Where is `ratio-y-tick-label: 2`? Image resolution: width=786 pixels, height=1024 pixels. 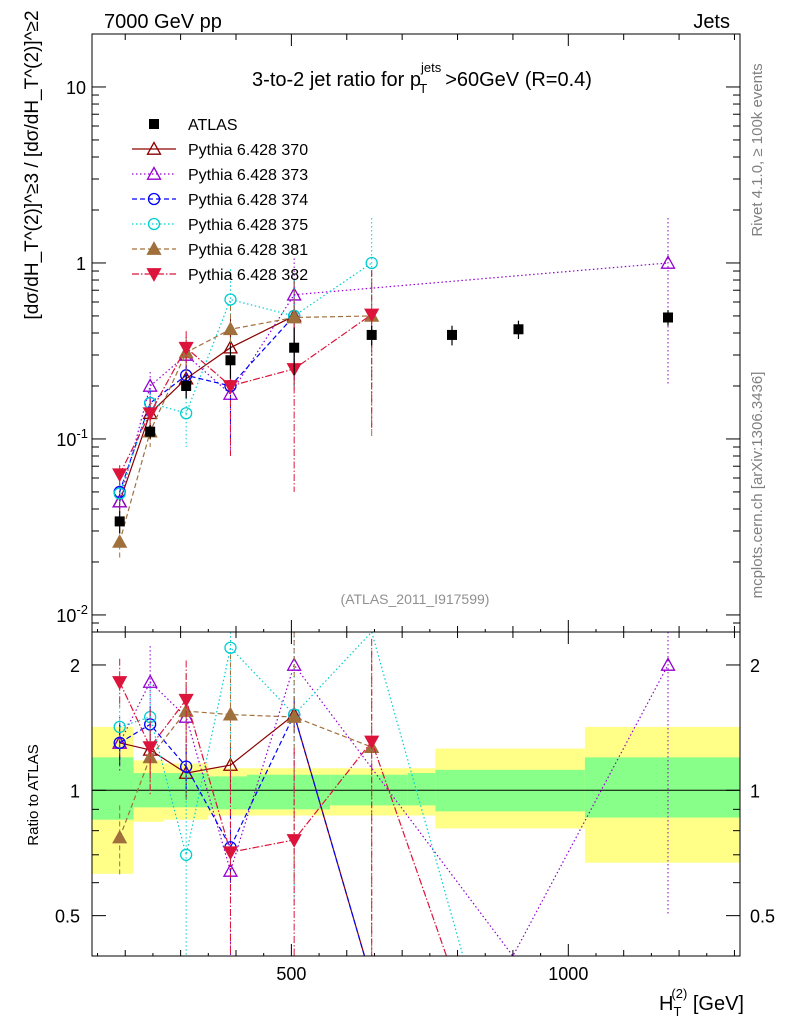
ratio-y-tick-label: 2 is located at coordinates (75, 666).